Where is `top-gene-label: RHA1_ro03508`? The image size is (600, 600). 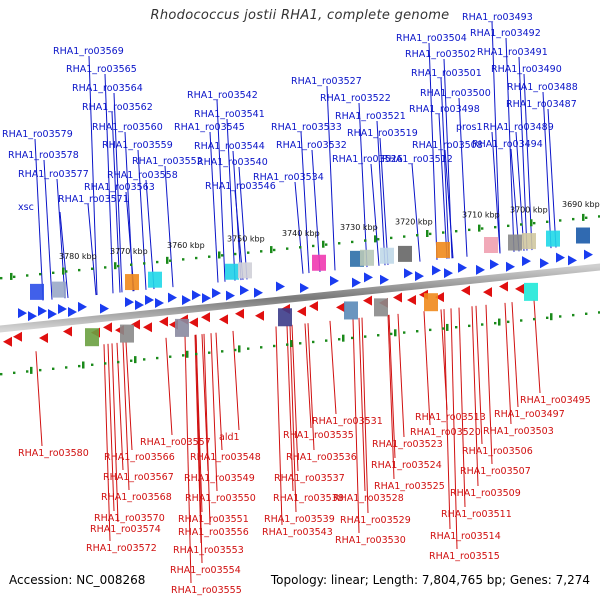
top-gene-label: RHA1_ro03508 is located at coordinates (447, 145).